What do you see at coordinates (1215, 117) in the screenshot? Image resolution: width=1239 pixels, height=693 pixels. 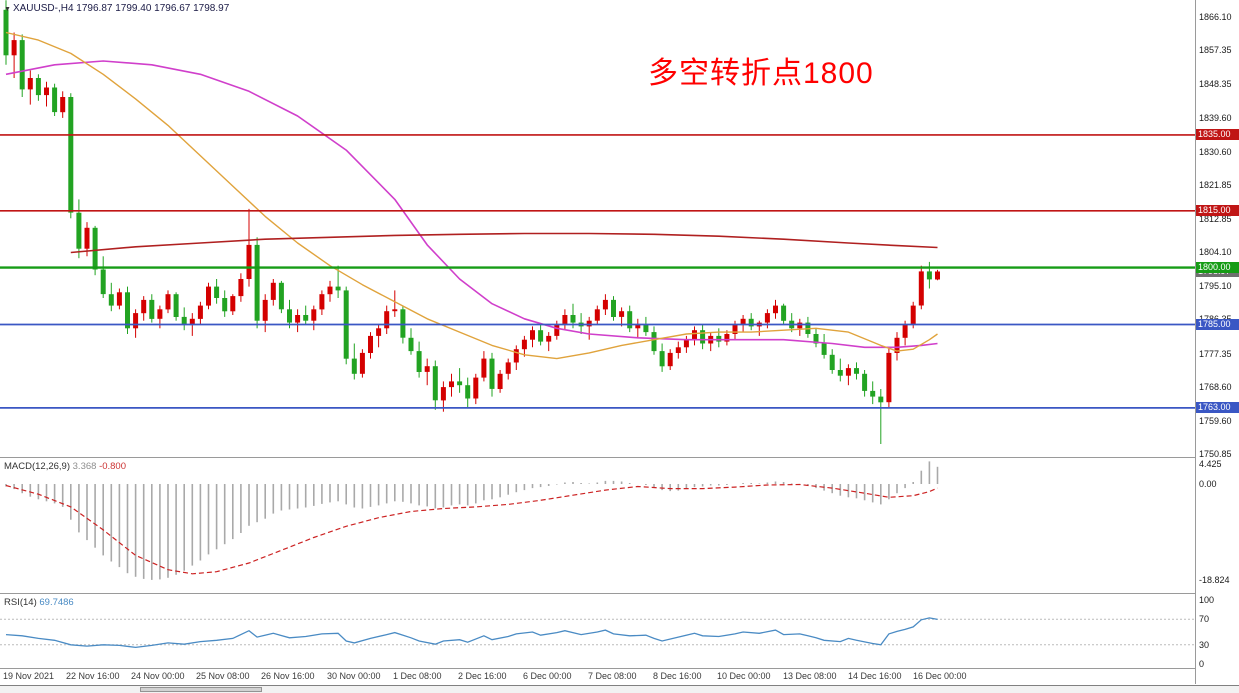 I see `price-axis-label: 1839.60` at bounding box center [1215, 117].